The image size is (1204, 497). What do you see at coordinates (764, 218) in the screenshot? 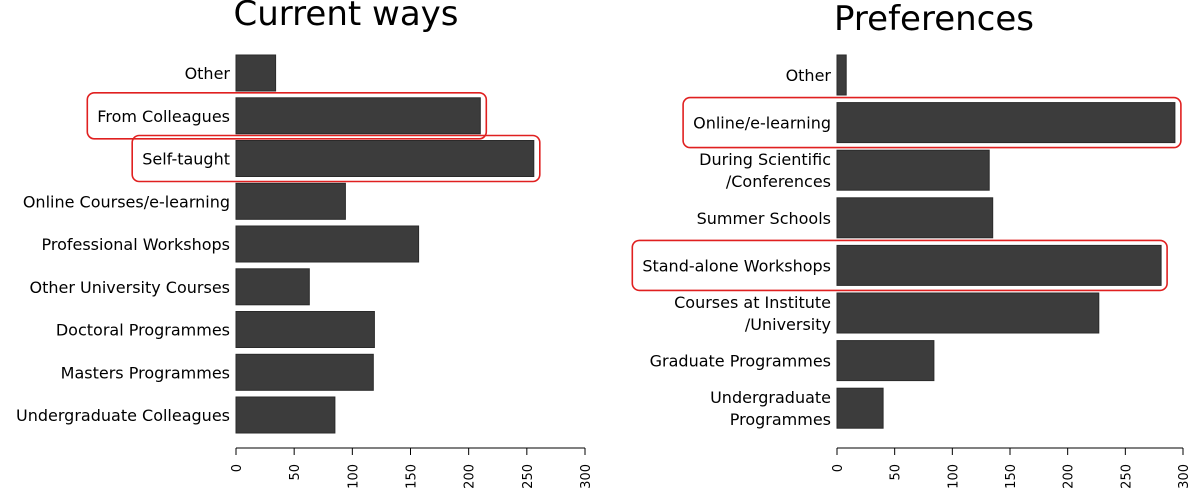
I see `category-label-summer-schools: Summer Schools` at bounding box center [764, 218].